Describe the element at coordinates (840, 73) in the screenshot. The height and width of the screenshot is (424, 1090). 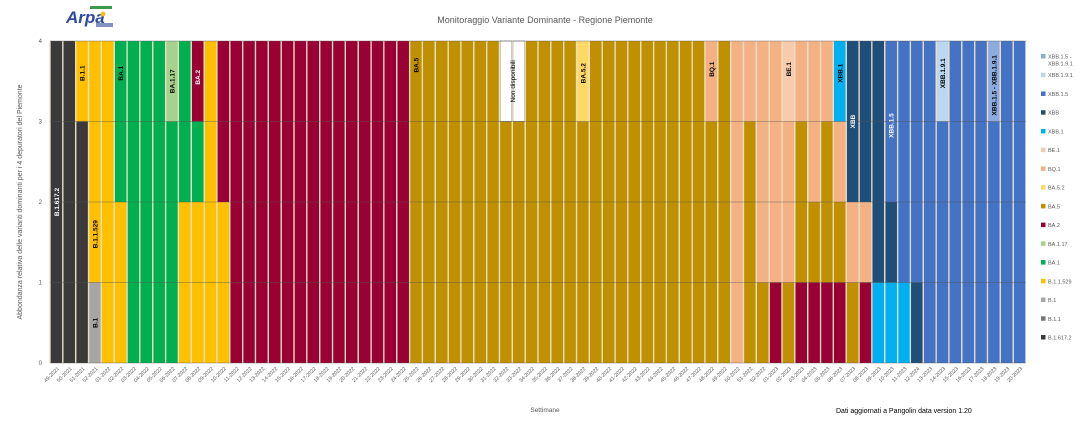
I see `segment-label: XBB.1` at that location.